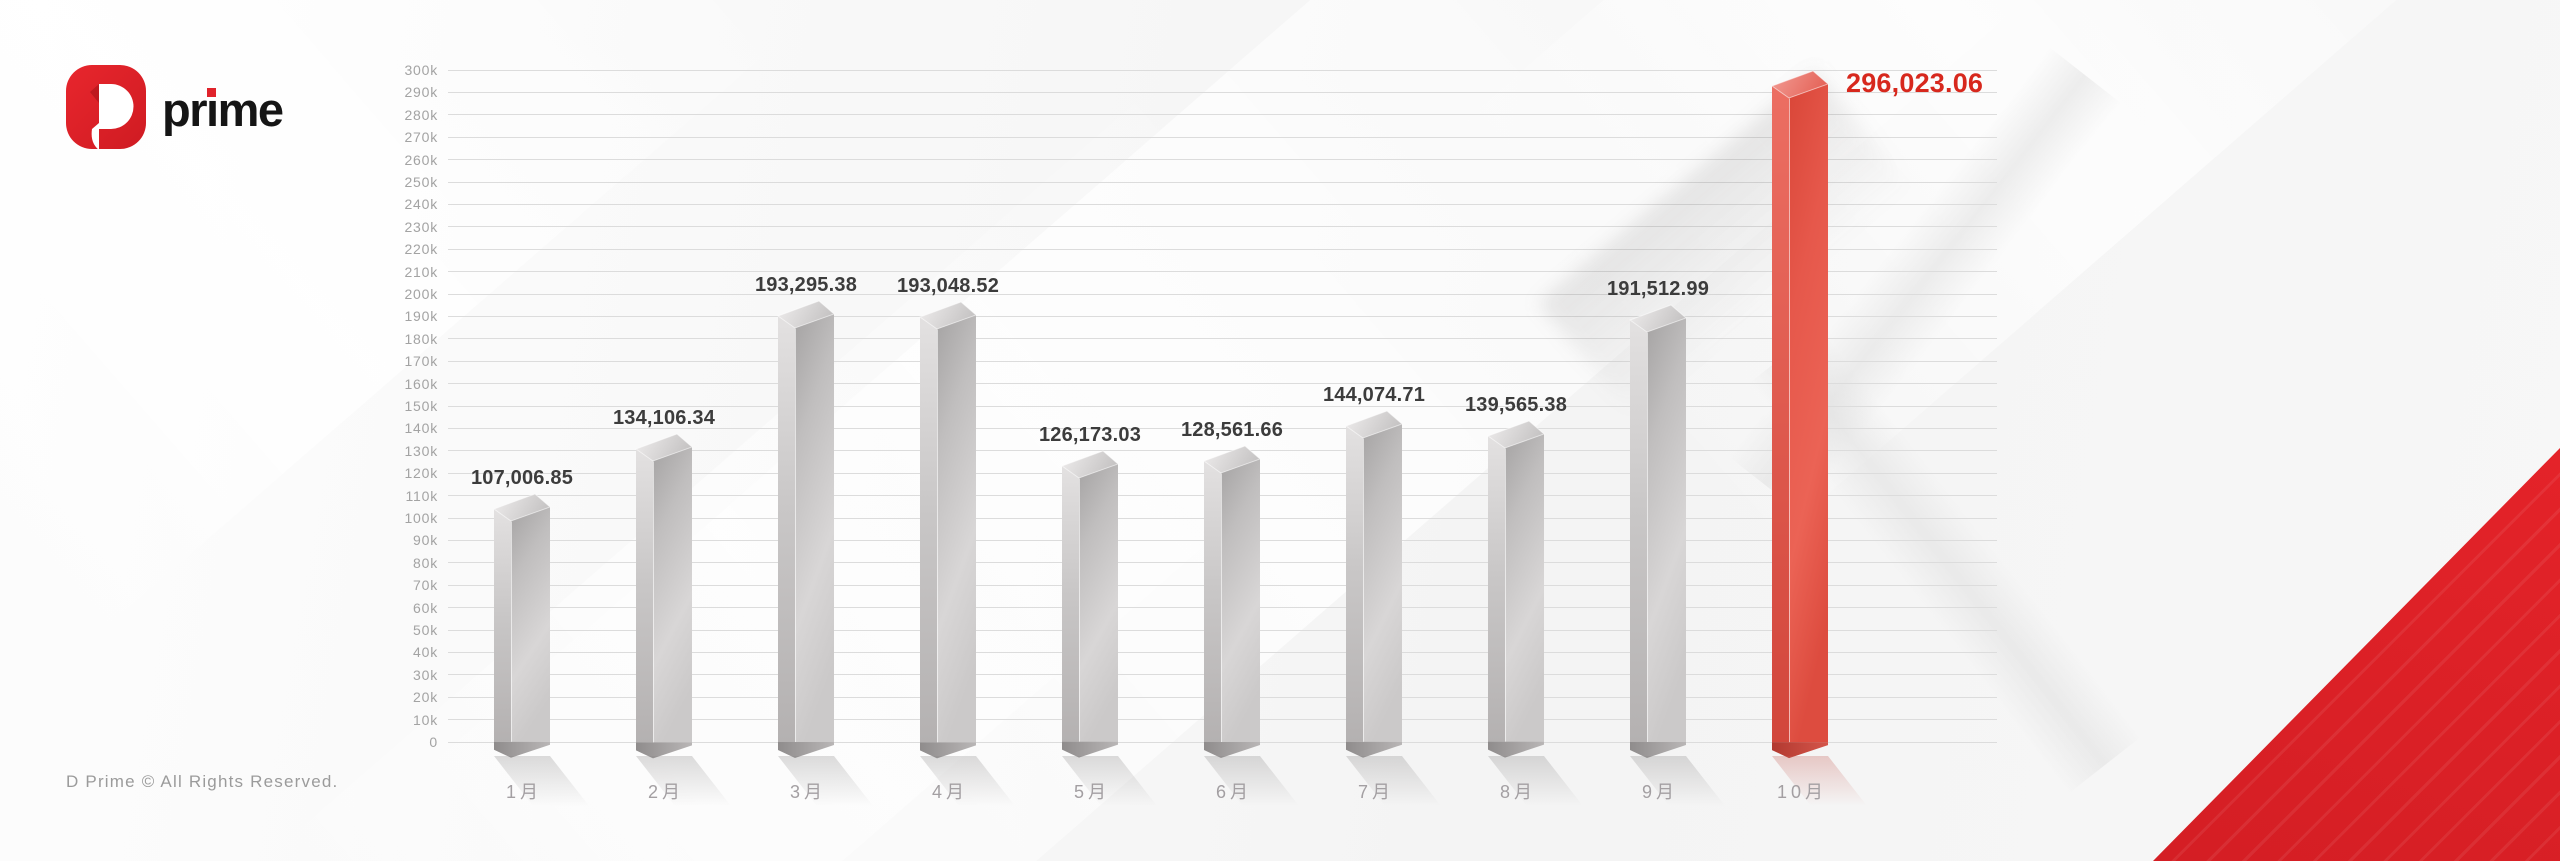 The height and width of the screenshot is (861, 2560). What do you see at coordinates (211, 92) in the screenshot?
I see `logo-i-dot` at bounding box center [211, 92].